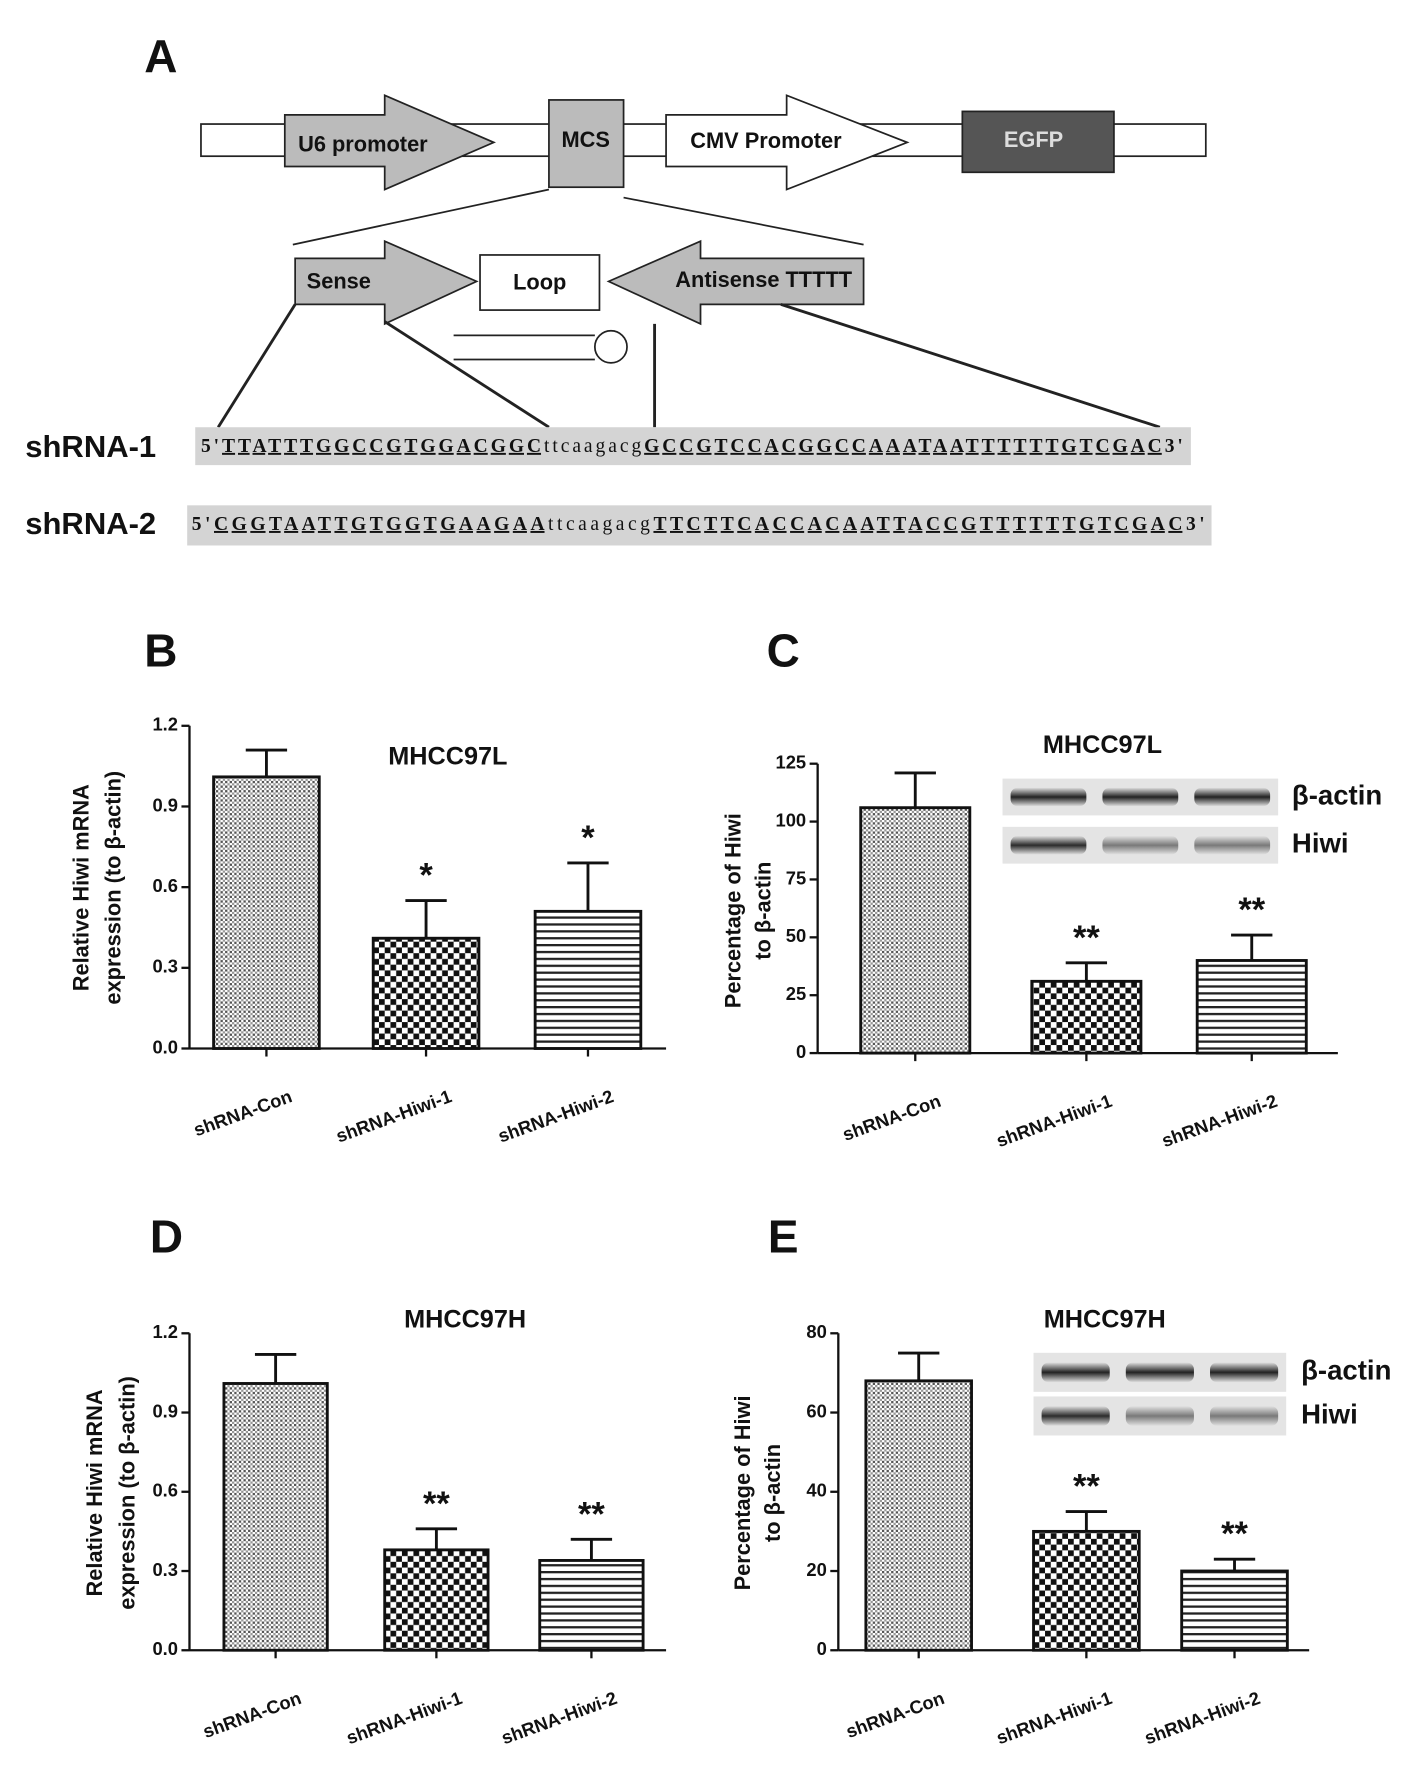  What do you see at coordinates (816, 1410) in the screenshot?
I see `y-tick-label: 60` at bounding box center [816, 1410].